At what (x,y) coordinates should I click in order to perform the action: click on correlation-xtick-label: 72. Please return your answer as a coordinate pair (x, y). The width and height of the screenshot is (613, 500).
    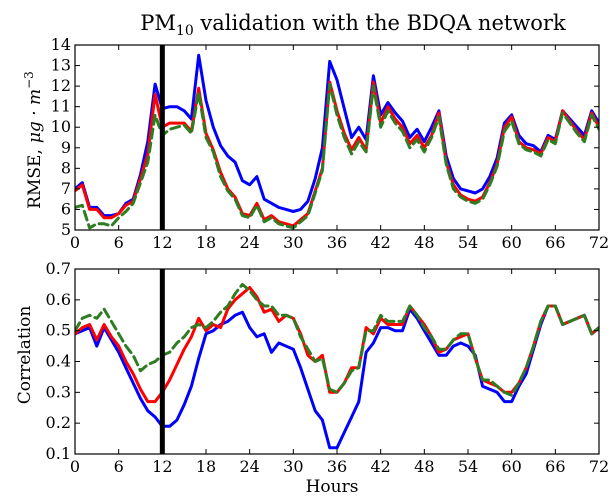
    Looking at the image, I should click on (599, 466).